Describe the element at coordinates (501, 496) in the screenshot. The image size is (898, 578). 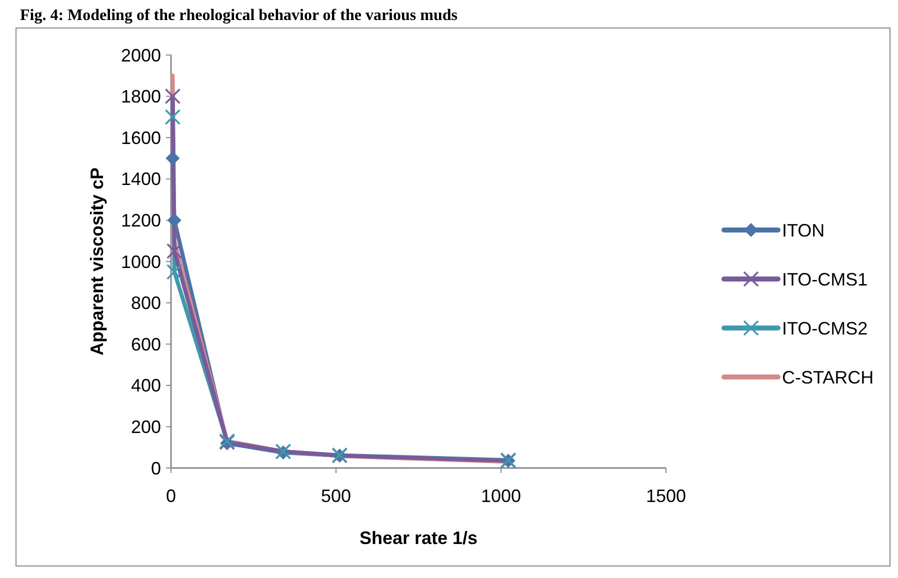
I see `x-tick-label: 1000` at that location.